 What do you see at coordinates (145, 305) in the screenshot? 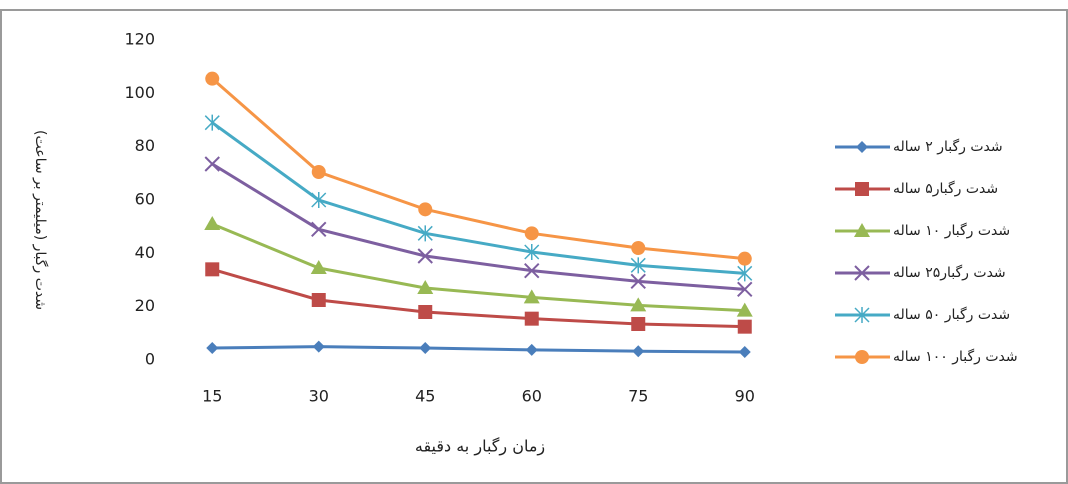
I see `y-tick-label: 20` at bounding box center [145, 305].